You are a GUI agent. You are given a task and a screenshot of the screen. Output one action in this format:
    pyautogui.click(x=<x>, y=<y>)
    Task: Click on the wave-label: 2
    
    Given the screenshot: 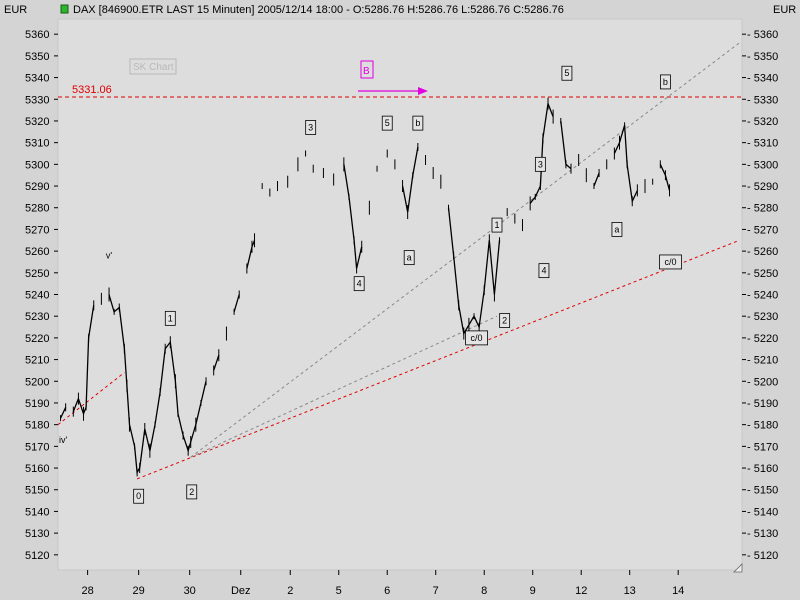 What is the action you would take?
    pyautogui.click(x=505, y=320)
    